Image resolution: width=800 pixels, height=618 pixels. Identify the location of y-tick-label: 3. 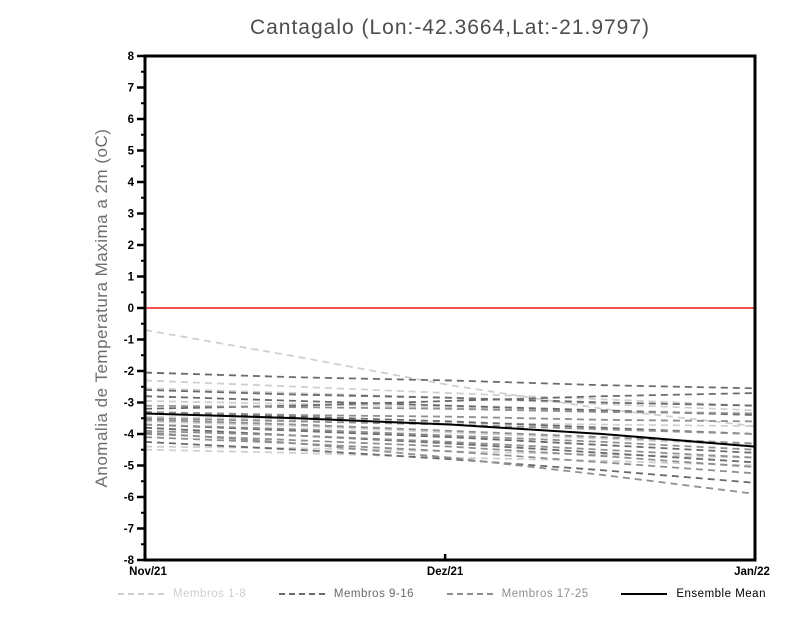
(131, 215).